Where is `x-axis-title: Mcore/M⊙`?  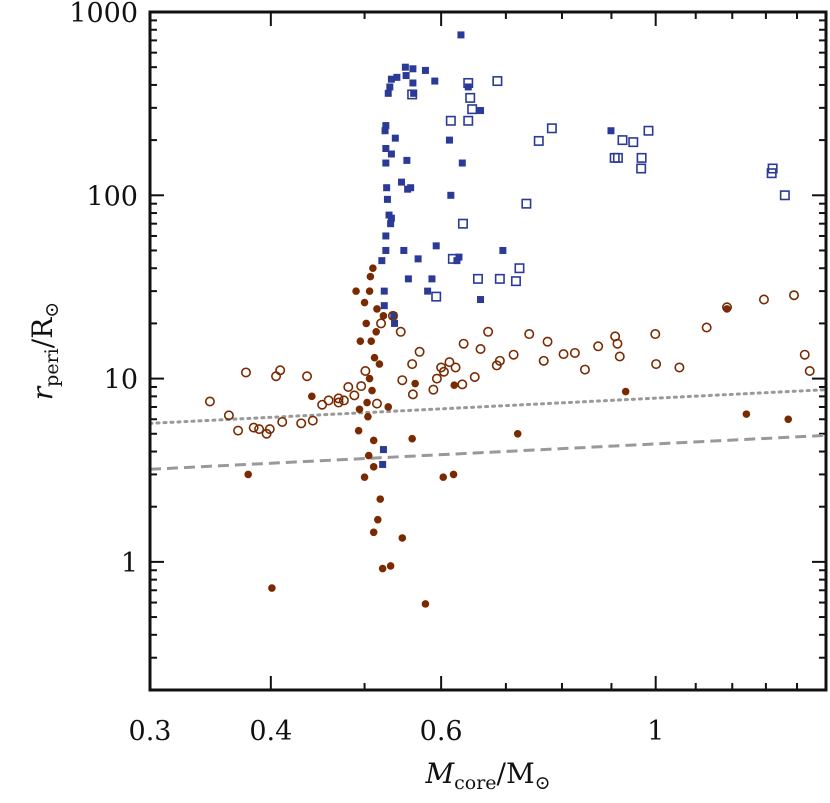 x-axis-title: Mcore/M⊙ is located at coordinates (487, 775).